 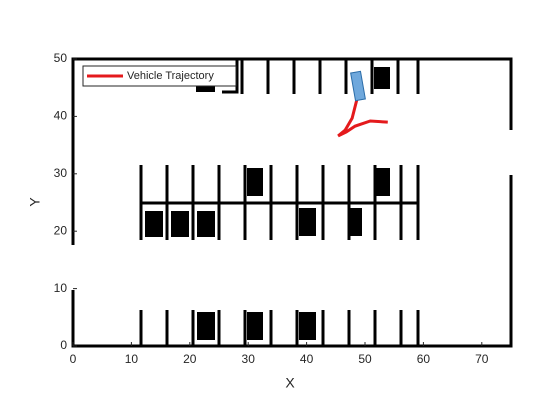 What do you see at coordinates (61, 230) in the screenshot?
I see `y-tick-label: 20` at bounding box center [61, 230].